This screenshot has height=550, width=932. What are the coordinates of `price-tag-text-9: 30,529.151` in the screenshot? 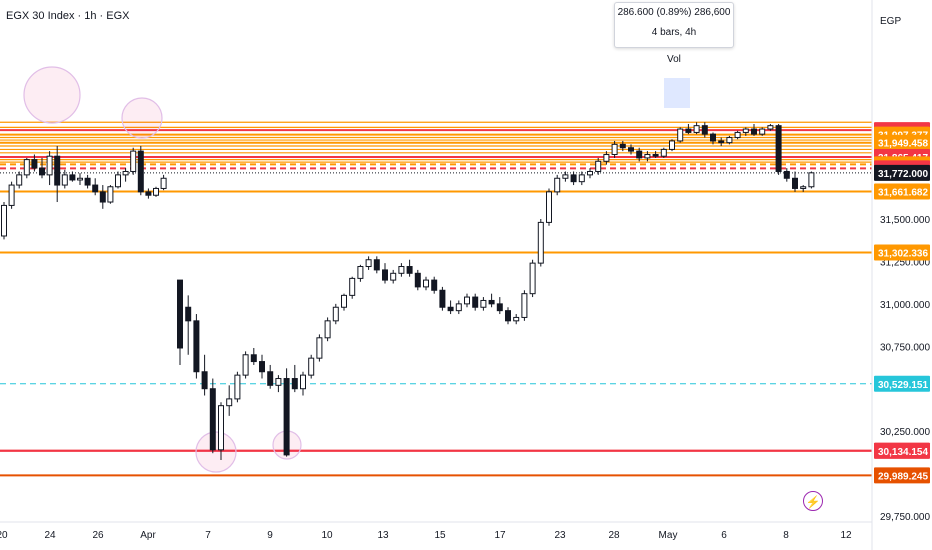 It's located at (903, 385).